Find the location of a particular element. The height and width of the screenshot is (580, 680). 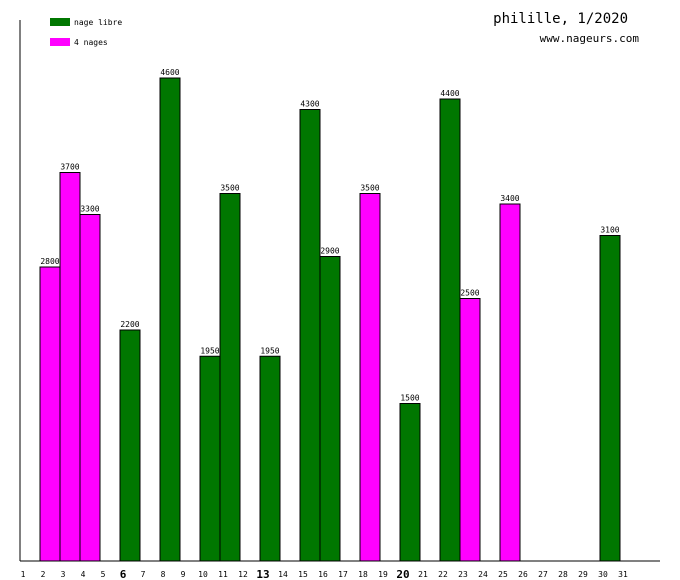

legend-swatch-4-nages is located at coordinates (60, 42).